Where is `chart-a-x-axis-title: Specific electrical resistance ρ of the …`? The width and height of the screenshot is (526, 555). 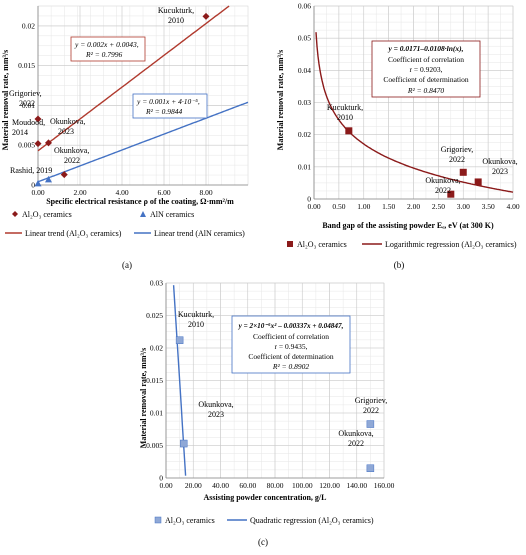
chart-a-x-axis-title: Specific electrical resistance ρ of the … is located at coordinates (140, 201).